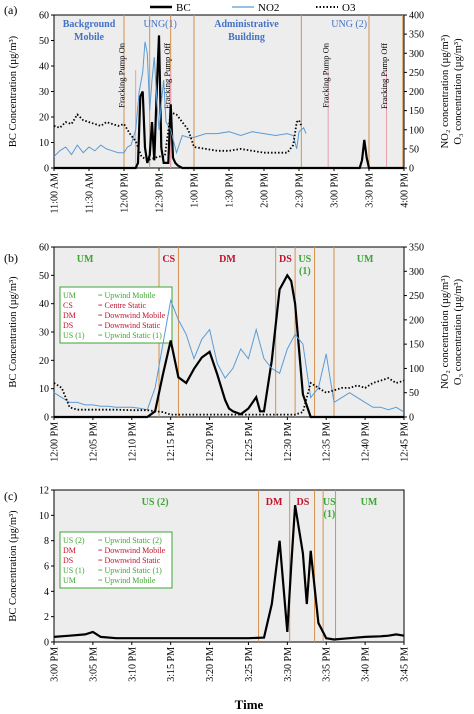 The image size is (474, 714). I want to click on series-no2-line, so click(180, 99).